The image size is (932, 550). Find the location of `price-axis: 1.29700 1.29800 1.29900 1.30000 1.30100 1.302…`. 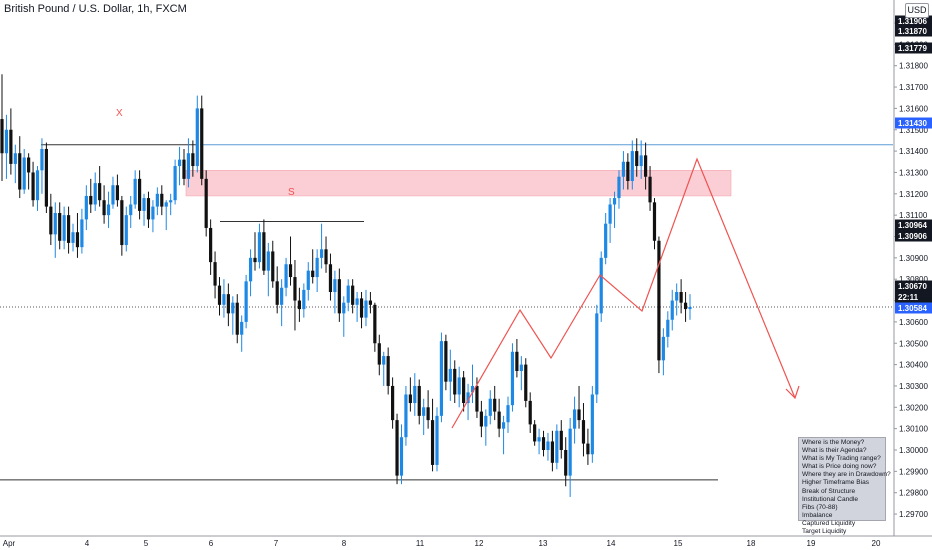

price-axis: 1.29700 1.29800 1.29900 1.30000 1.30100 1.302… is located at coordinates (912, 275).